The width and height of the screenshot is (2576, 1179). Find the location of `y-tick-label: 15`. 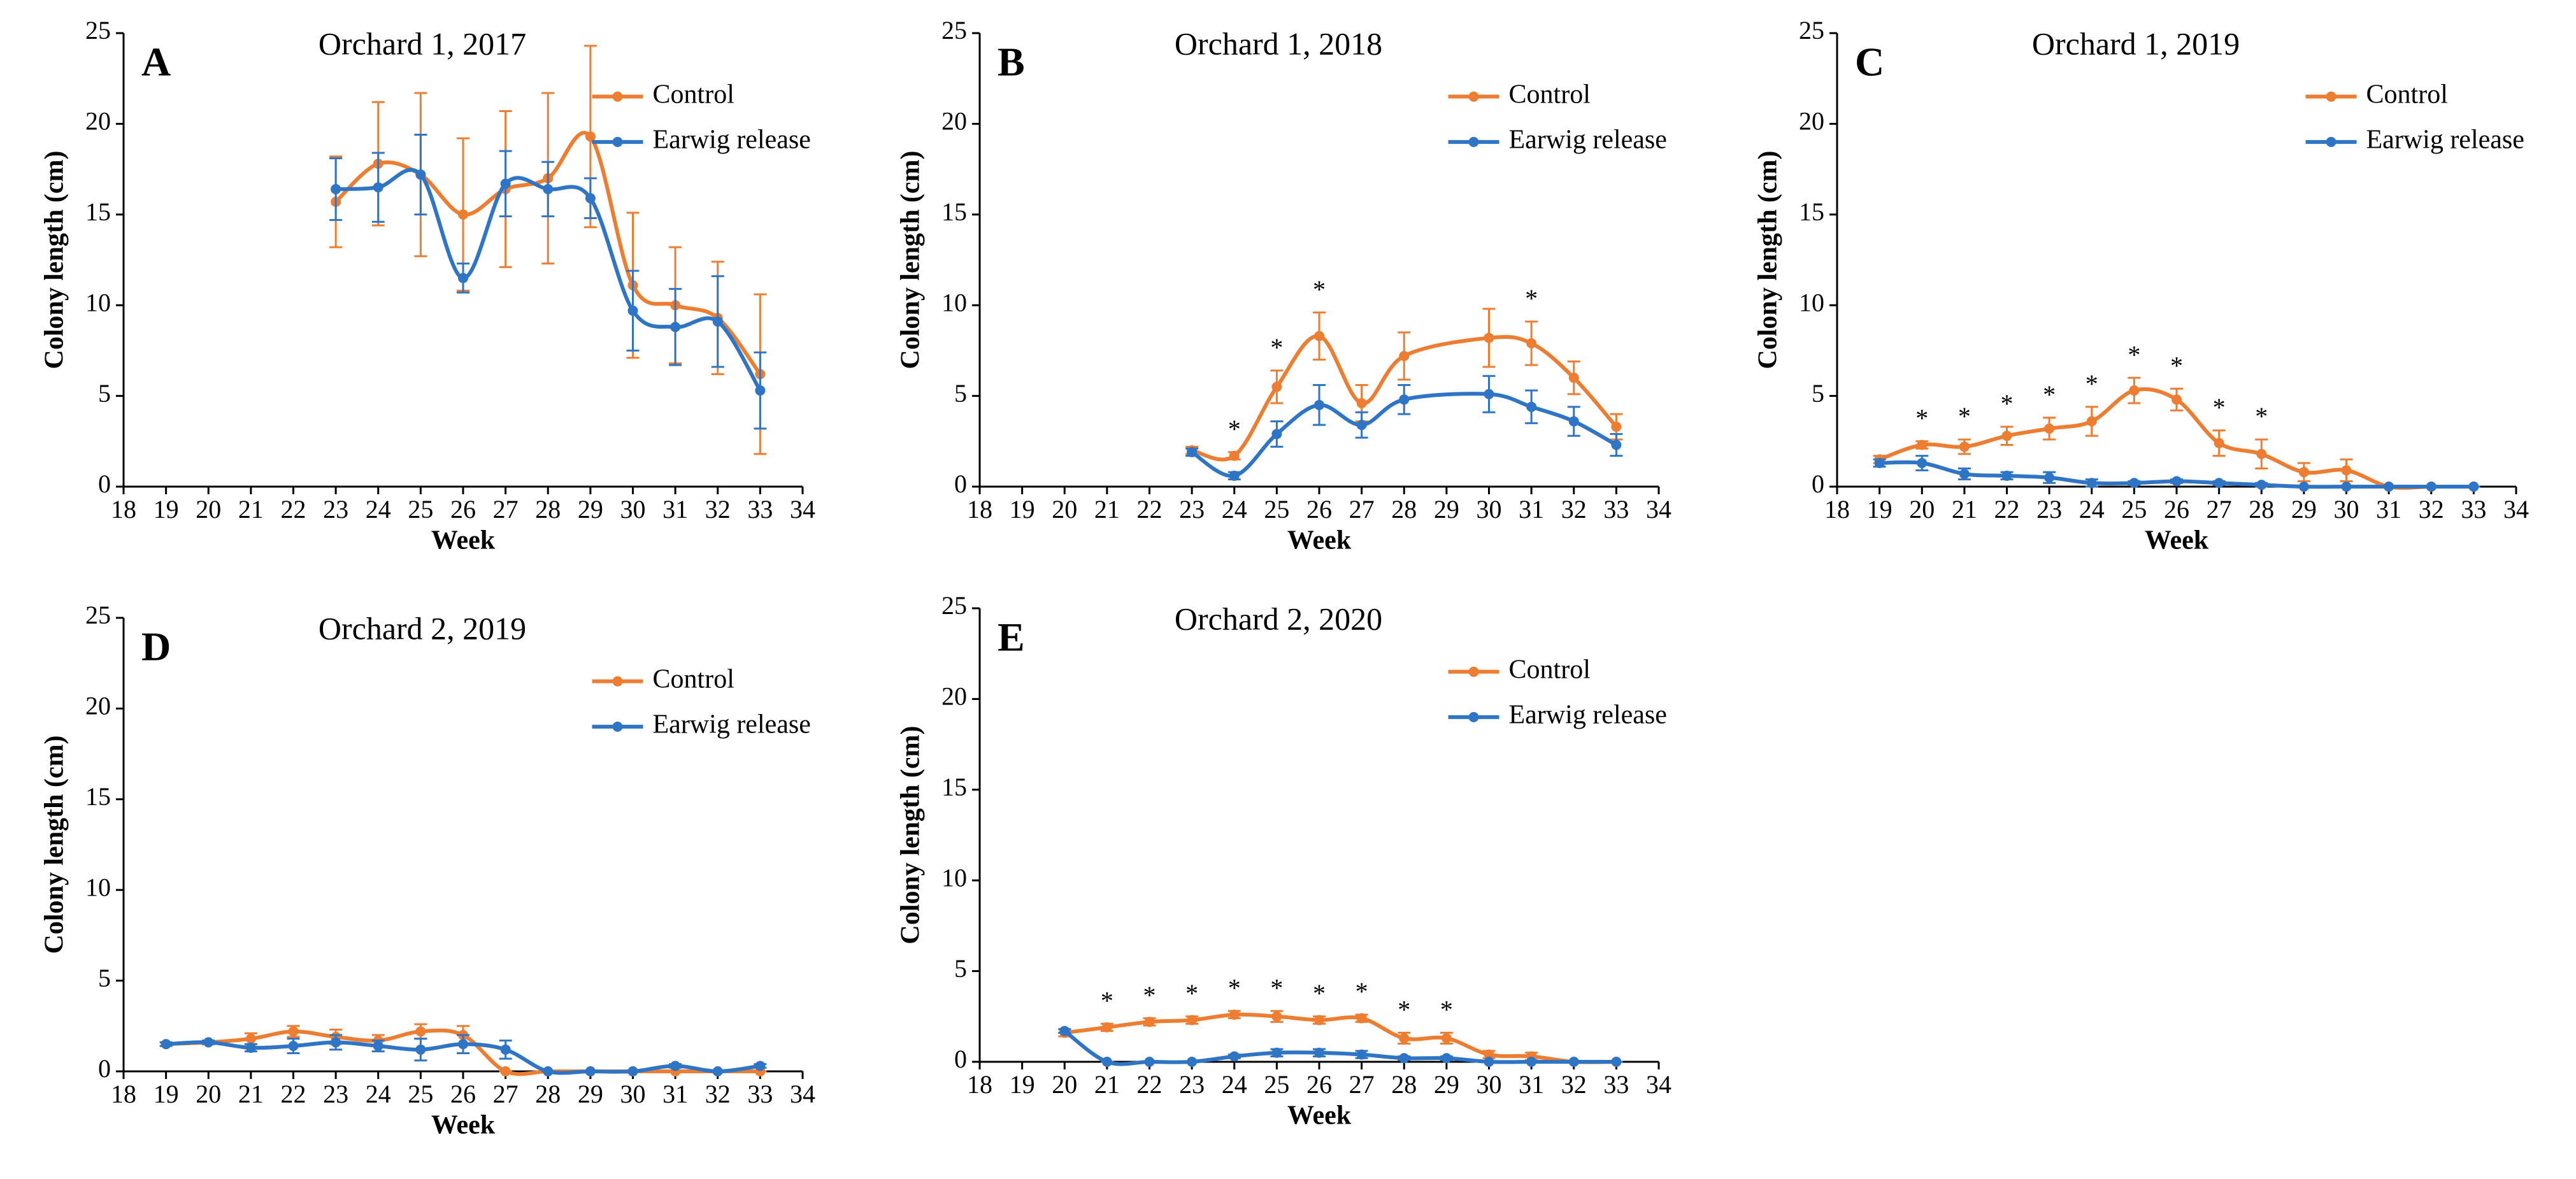

y-tick-label: 15 is located at coordinates (98, 211).